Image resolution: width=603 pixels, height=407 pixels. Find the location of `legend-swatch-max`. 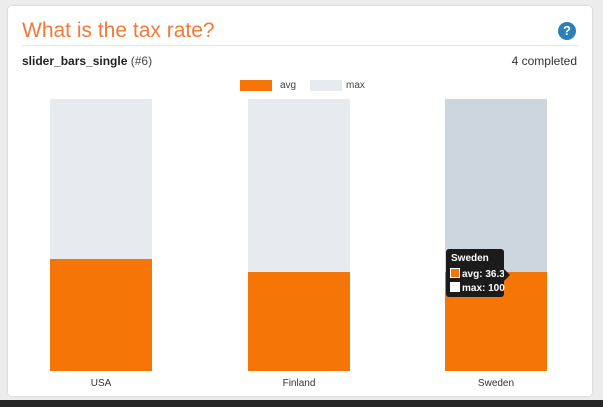

legend-swatch-max is located at coordinates (326, 85).